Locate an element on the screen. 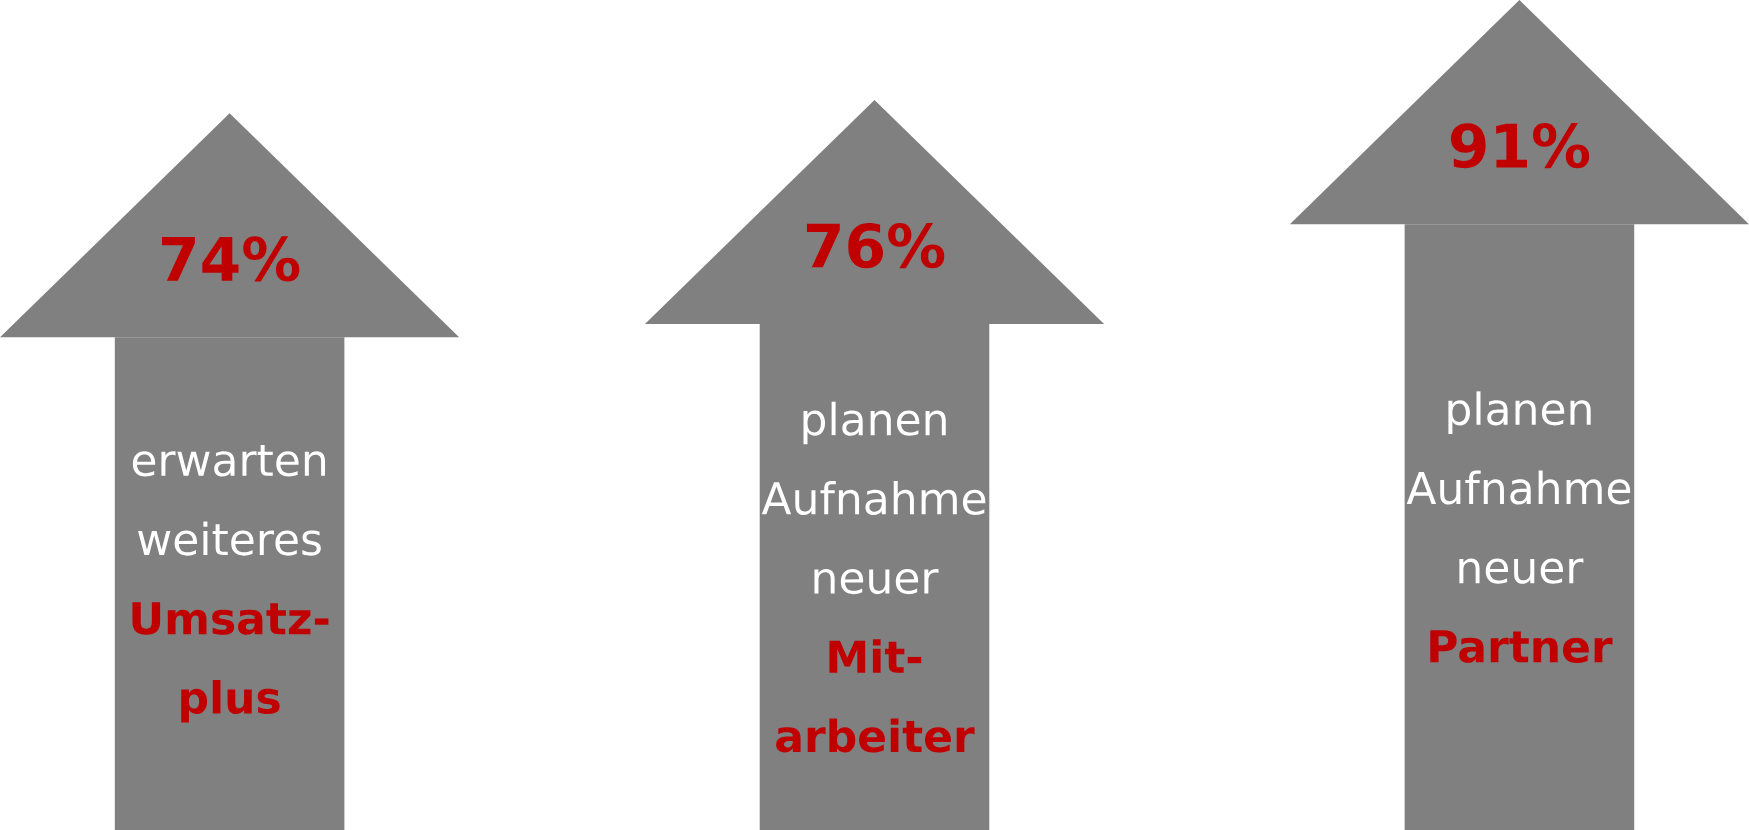  data-label: 91% is located at coordinates (1520, 145).